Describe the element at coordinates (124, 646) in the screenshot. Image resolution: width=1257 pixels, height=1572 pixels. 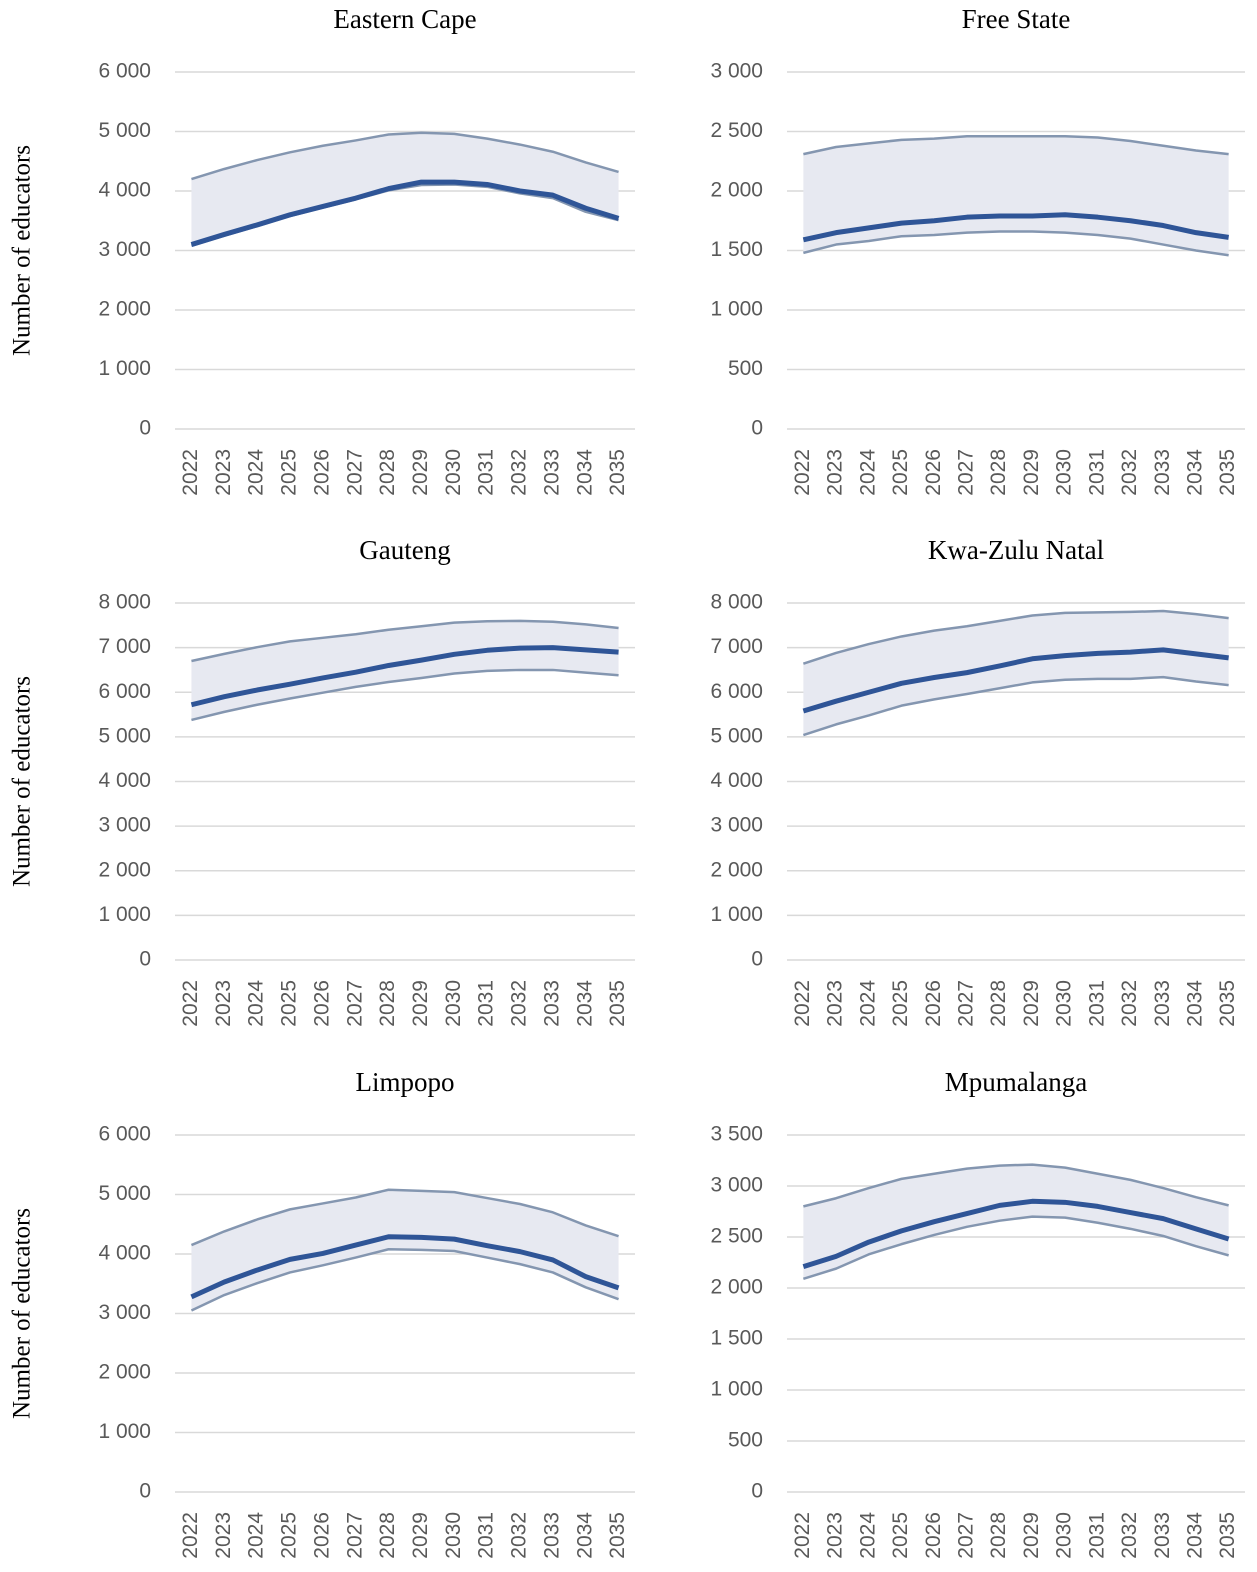
I see `y-tick-label: 7 000` at that location.